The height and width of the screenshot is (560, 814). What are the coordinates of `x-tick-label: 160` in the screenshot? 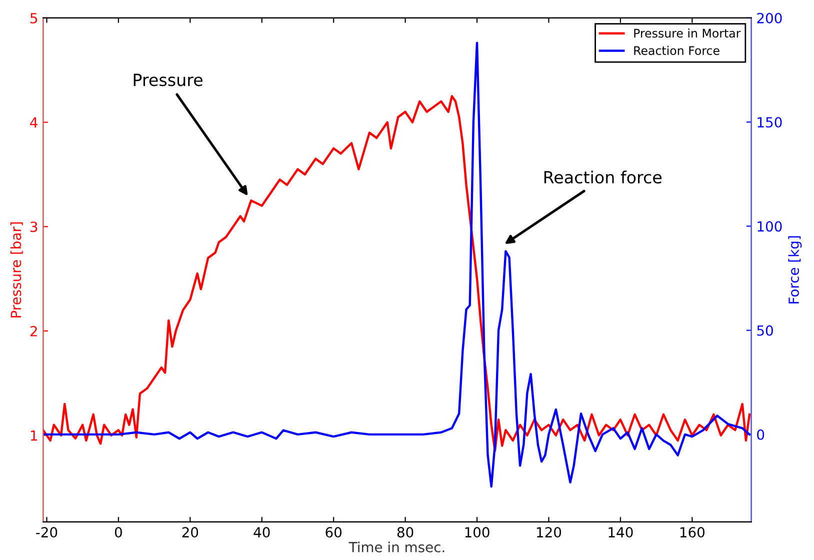 It's located at (692, 532).